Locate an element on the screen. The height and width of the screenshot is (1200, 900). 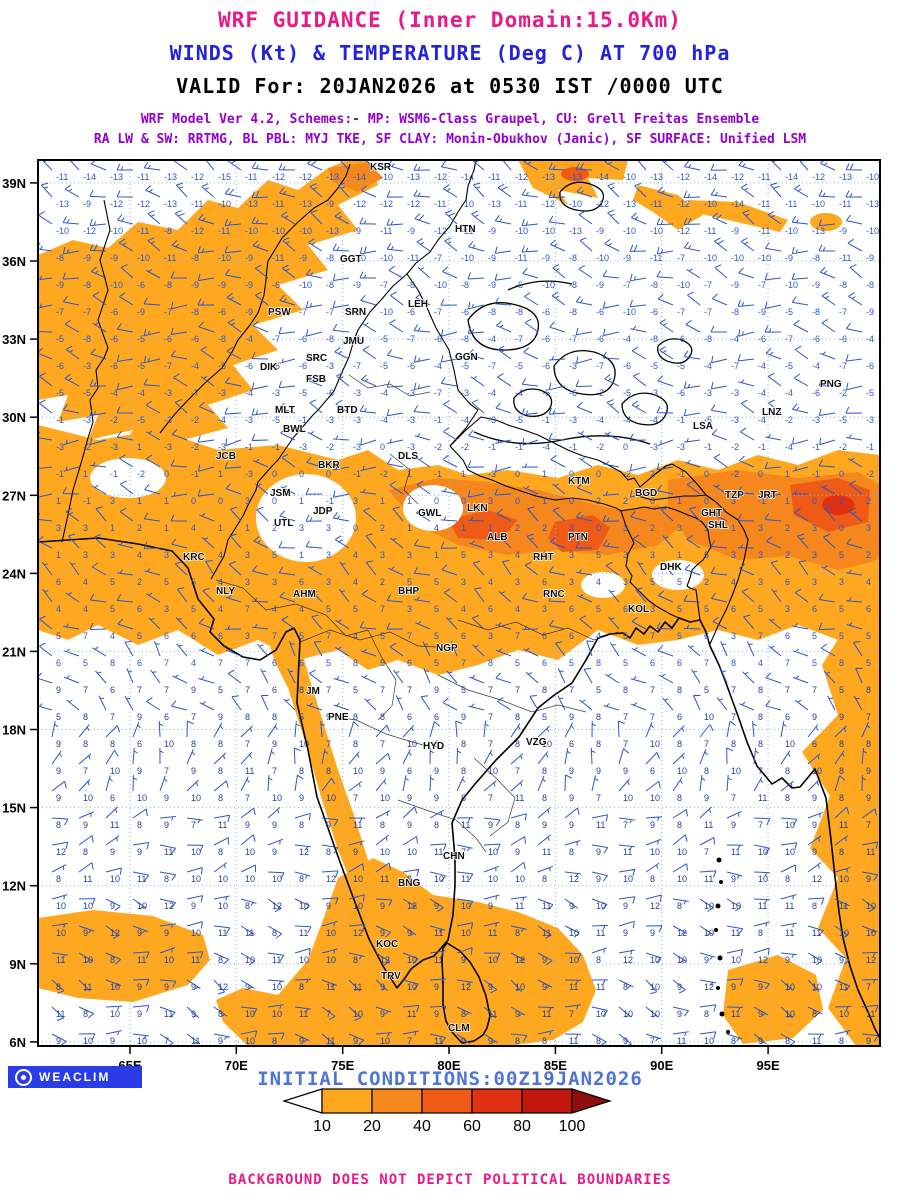
temp-value: -11 is located at coordinates (413, 258).